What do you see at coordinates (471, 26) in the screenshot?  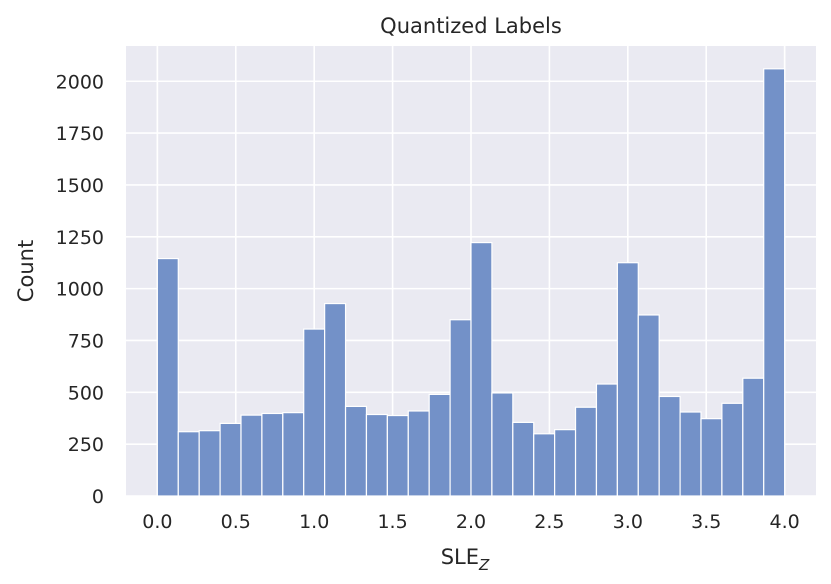 I see `chart-title: Quantized Labels` at bounding box center [471, 26].